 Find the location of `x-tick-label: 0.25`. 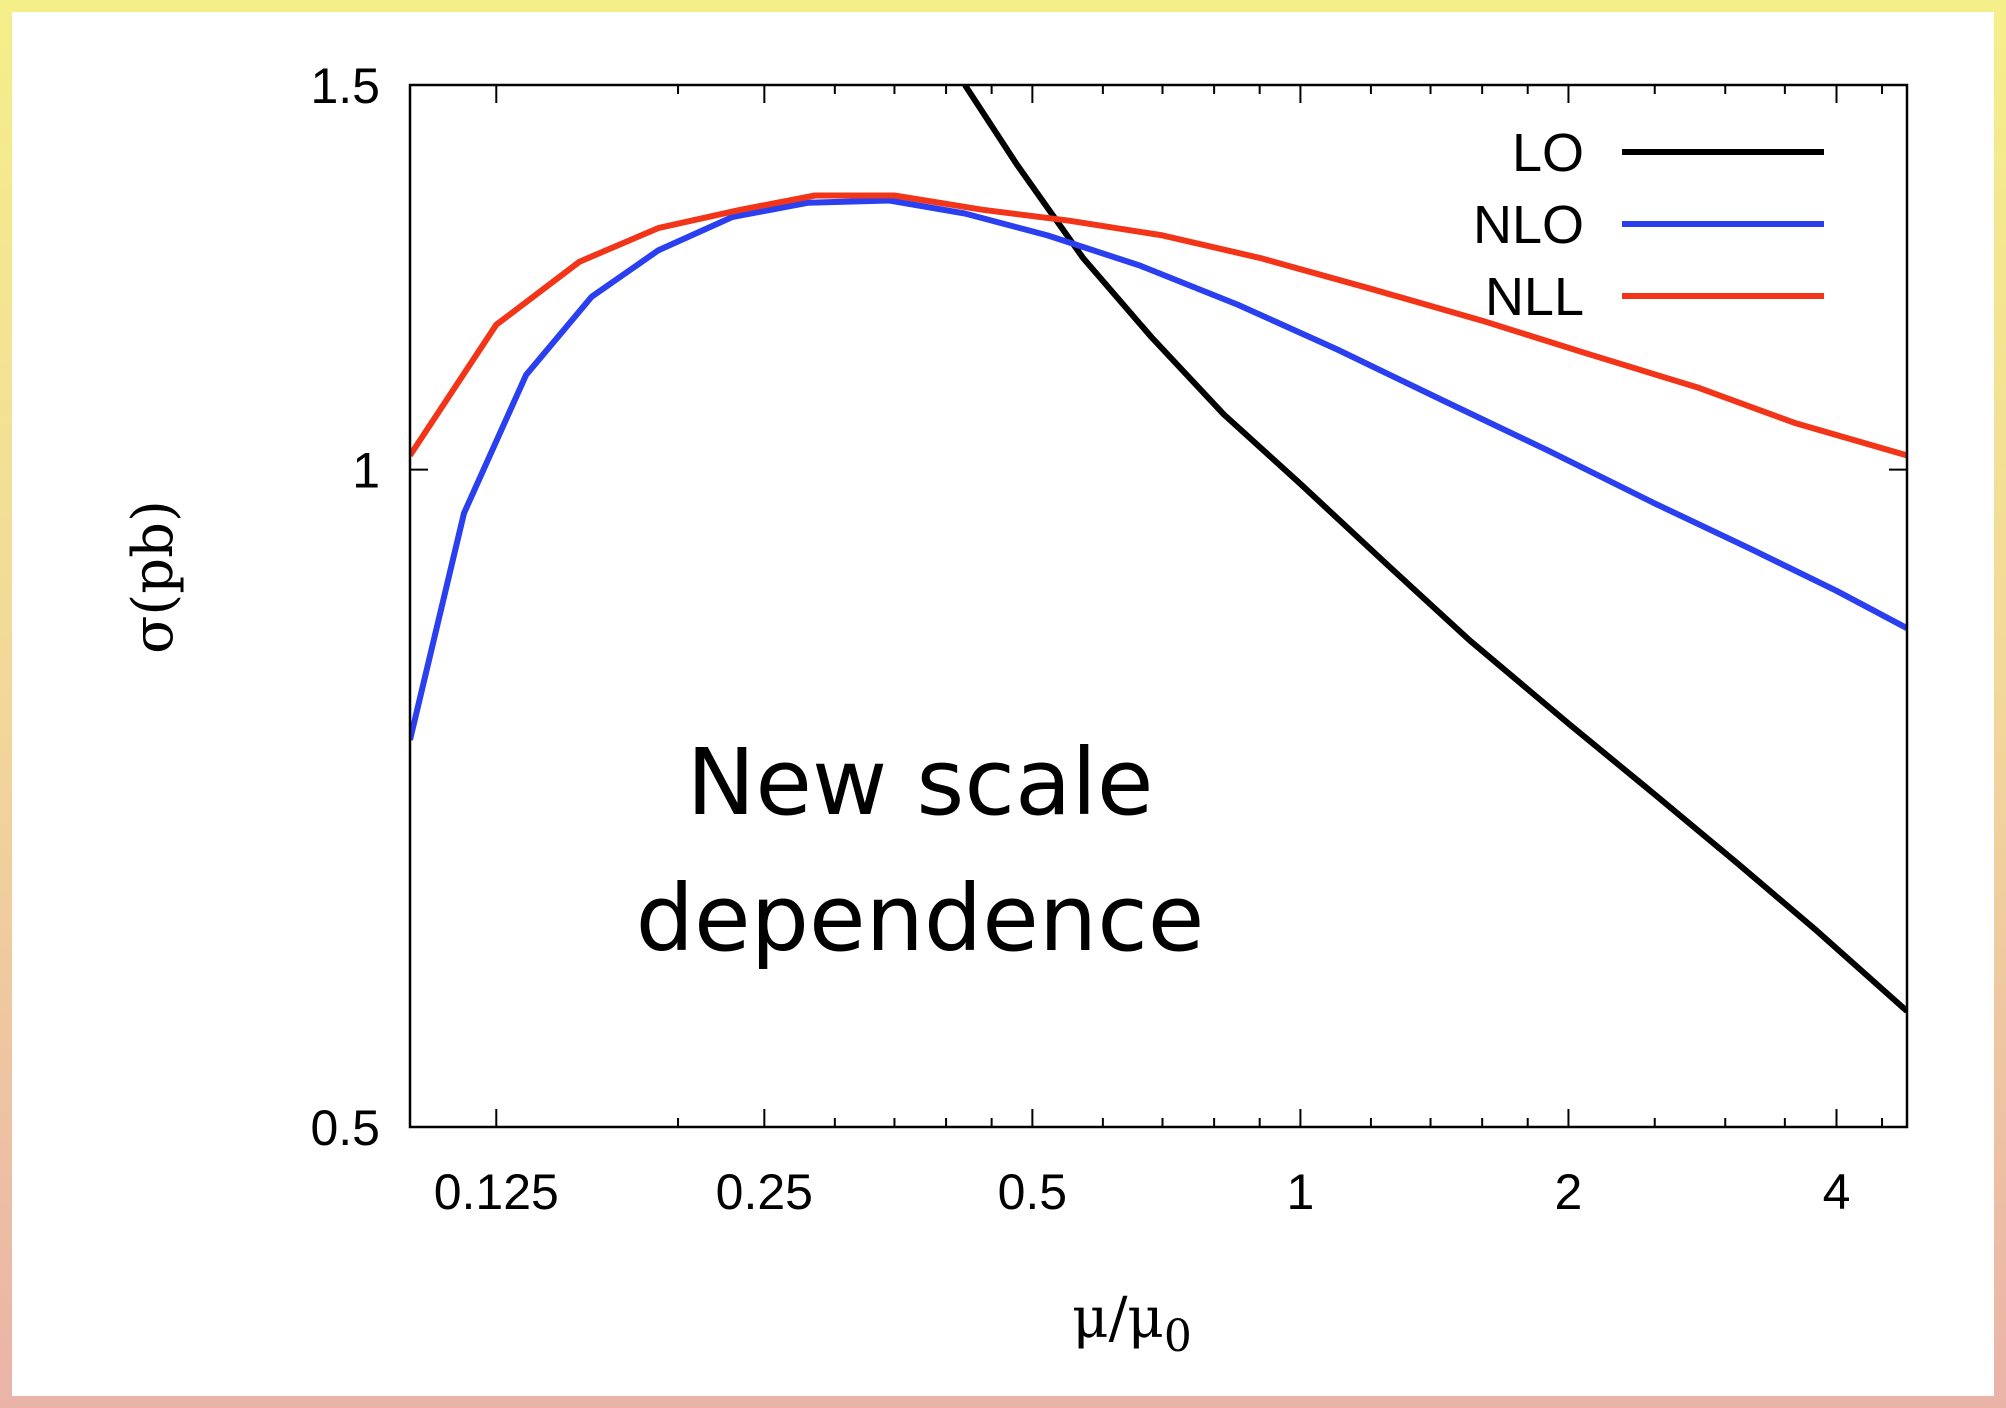

x-tick-label: 0.25 is located at coordinates (764, 1192).